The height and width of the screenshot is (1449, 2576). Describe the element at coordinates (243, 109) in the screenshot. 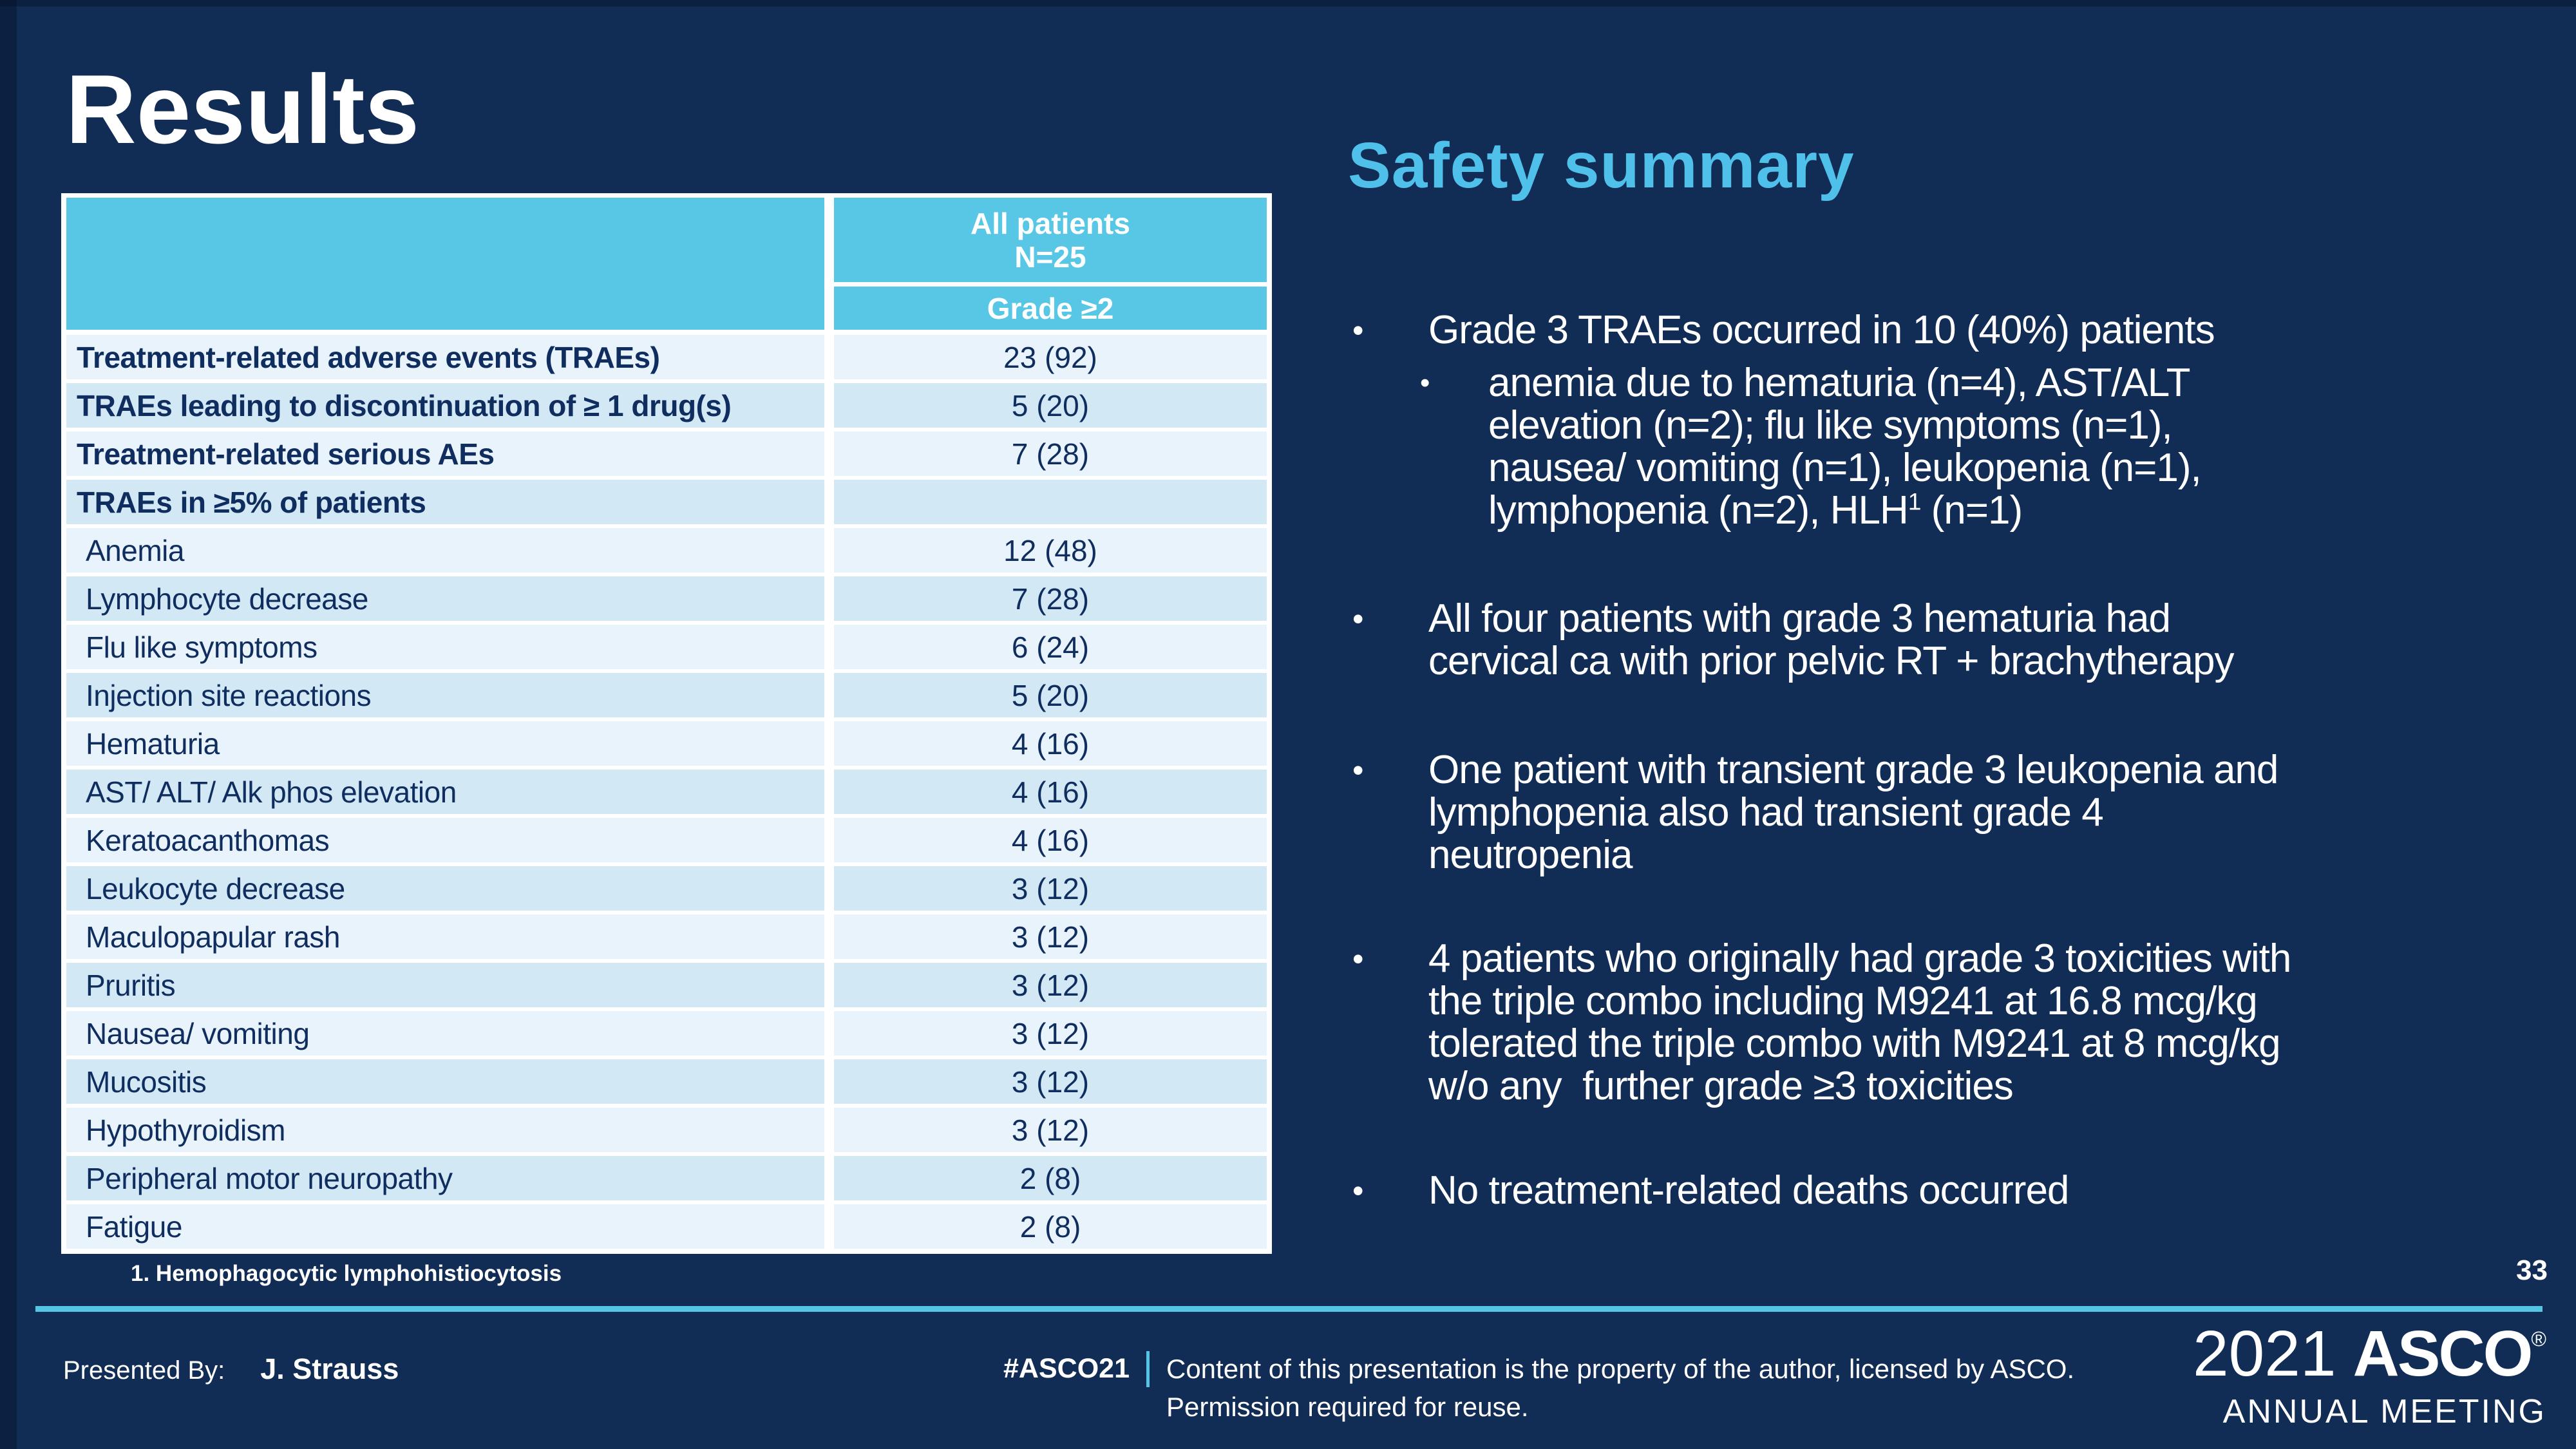

I see `page-title: Results` at that location.